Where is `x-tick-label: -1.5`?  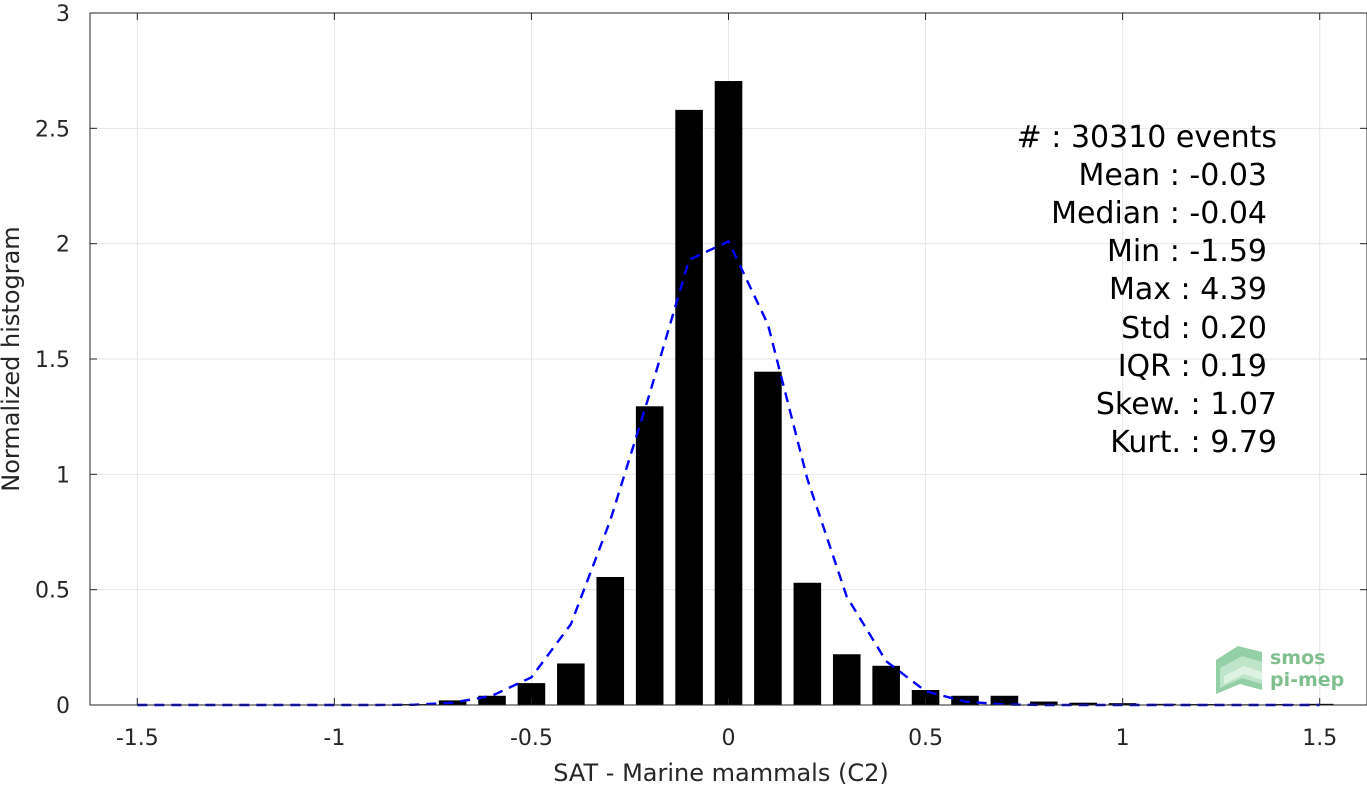 x-tick-label: -1.5 is located at coordinates (137, 738).